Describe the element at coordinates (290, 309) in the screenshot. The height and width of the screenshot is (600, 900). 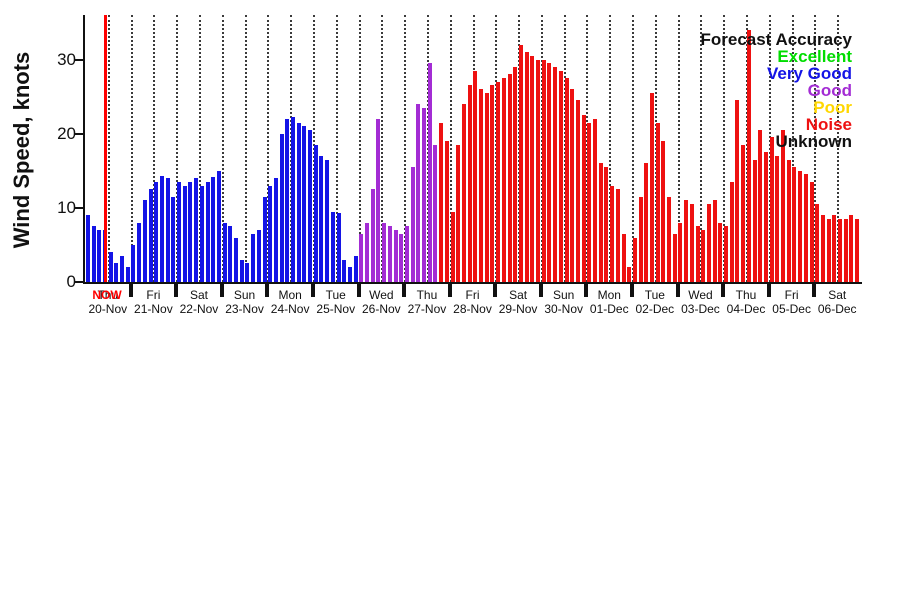
I see `date-label: 24-Nov` at that location.